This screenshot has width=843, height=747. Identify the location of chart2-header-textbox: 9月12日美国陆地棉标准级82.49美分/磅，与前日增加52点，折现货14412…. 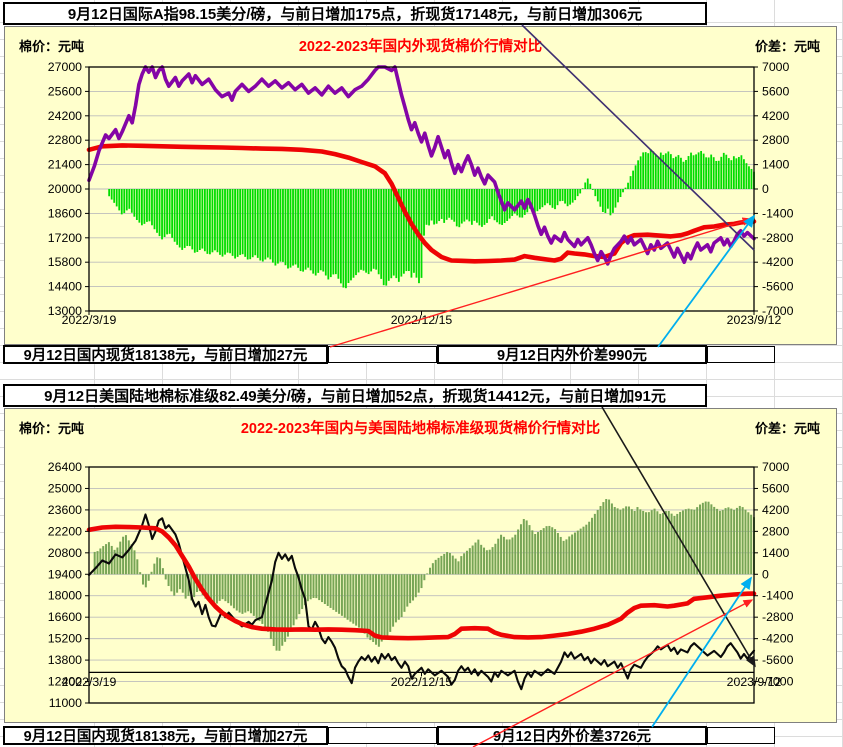
(355, 395).